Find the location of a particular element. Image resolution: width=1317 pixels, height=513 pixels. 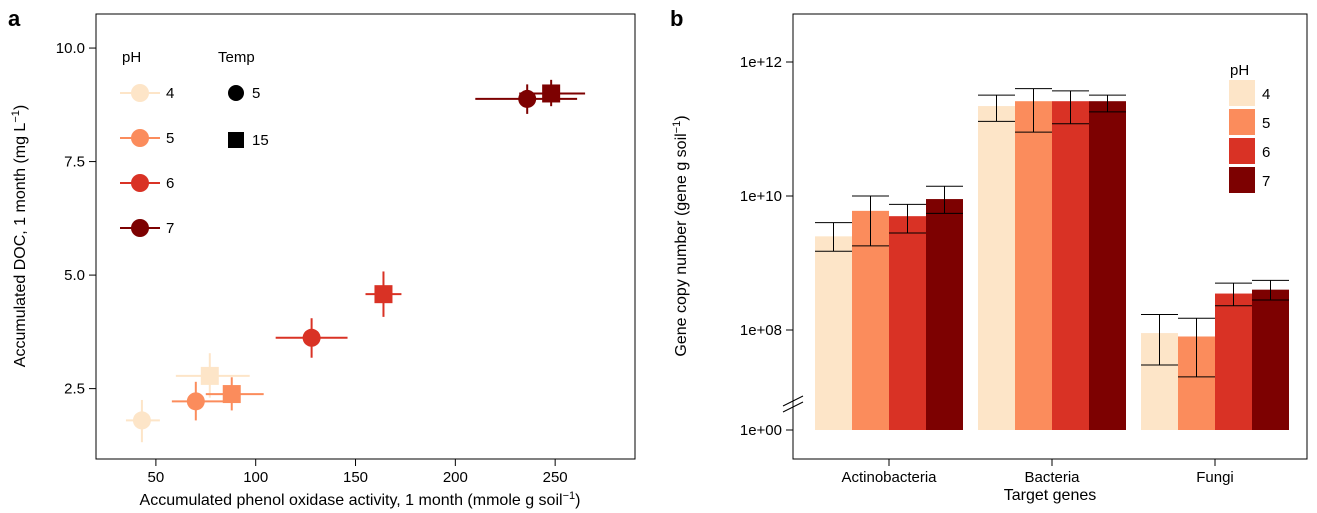

panel-a-x-axis: 50 100 150 200 250 is located at coordinates (358, 472).